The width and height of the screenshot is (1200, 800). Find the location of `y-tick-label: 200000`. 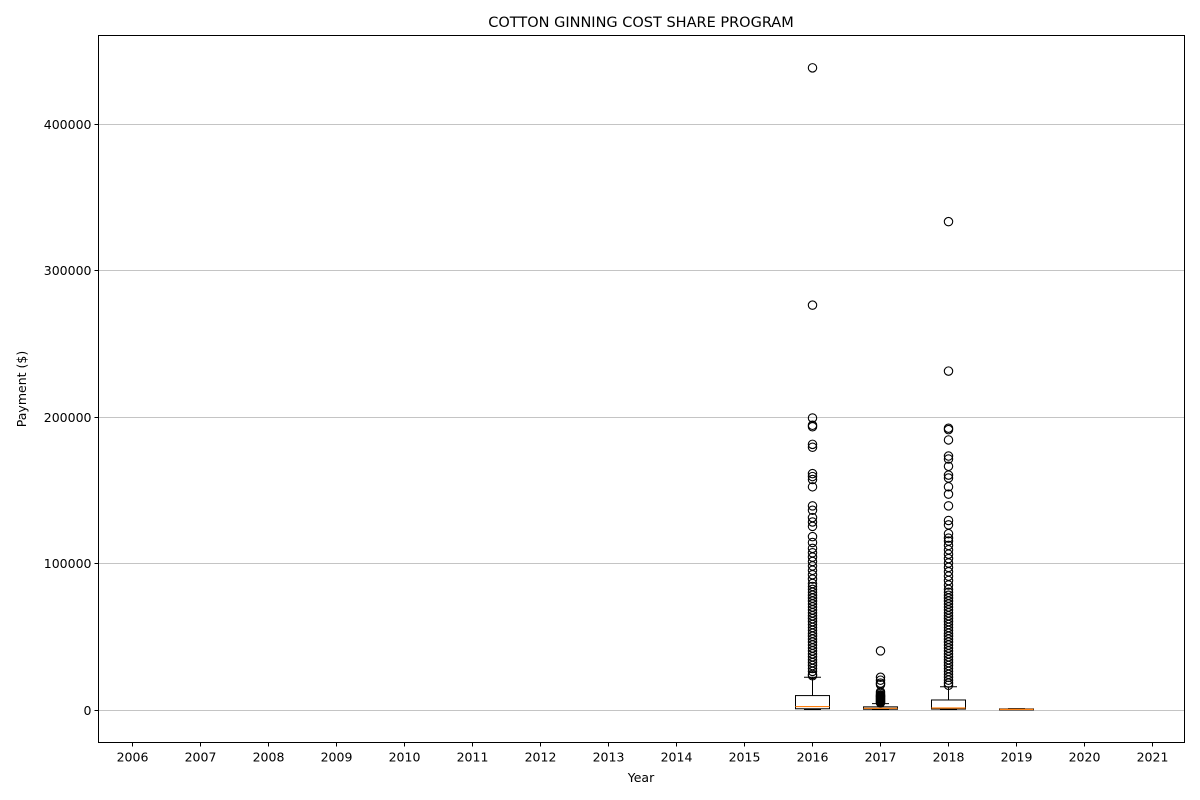

y-tick-label: 200000 is located at coordinates (68, 417).